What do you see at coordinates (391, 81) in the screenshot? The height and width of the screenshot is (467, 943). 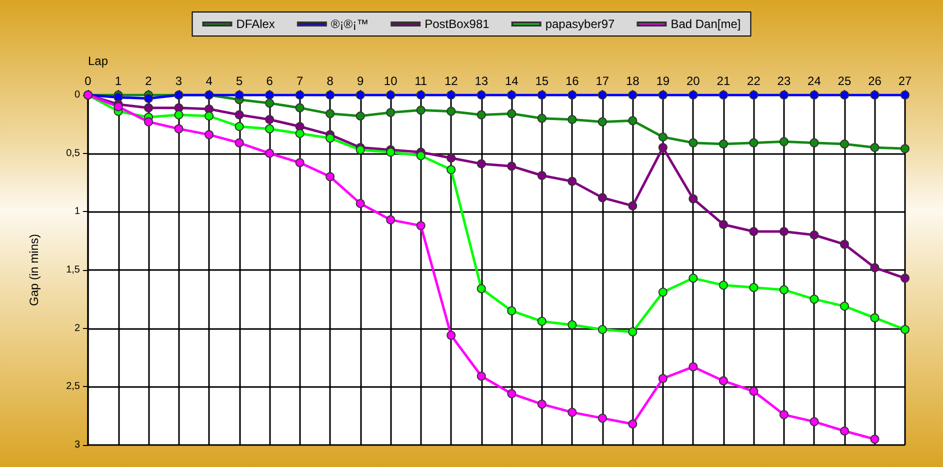 I see `x-tick-label: 10` at bounding box center [391, 81].